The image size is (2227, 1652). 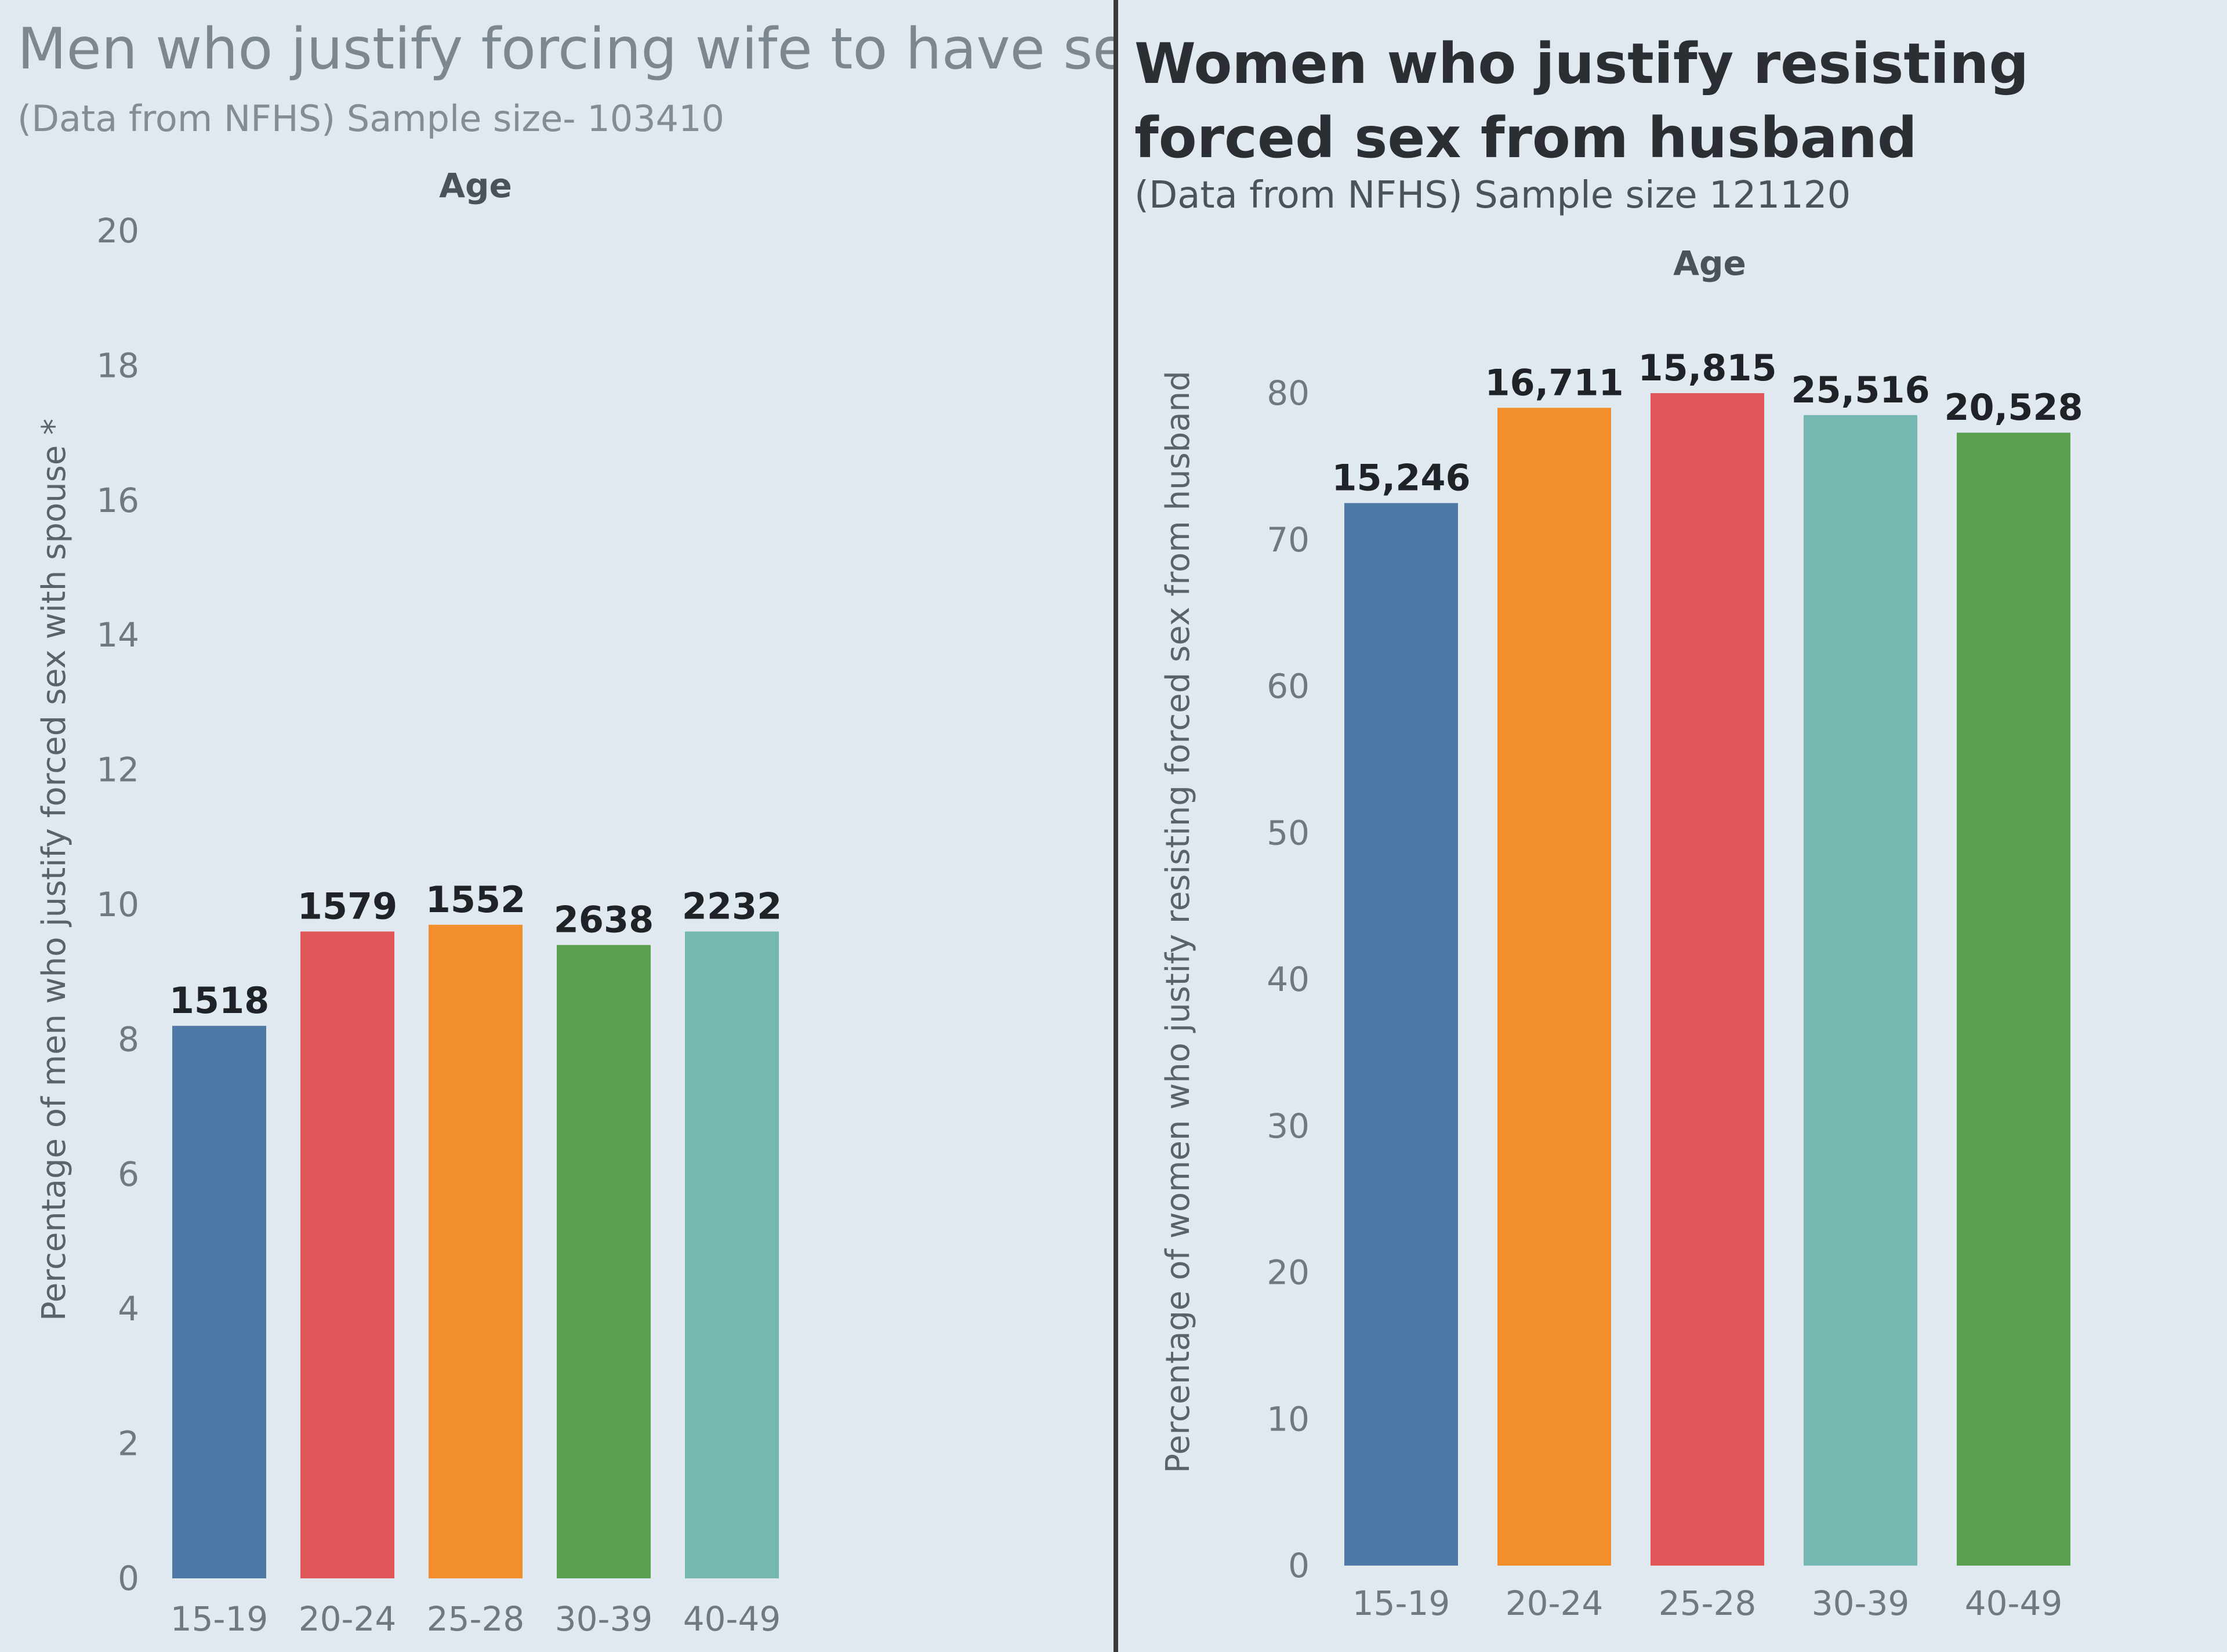 I want to click on y-tick-label: 4, so click(x=128, y=1309).